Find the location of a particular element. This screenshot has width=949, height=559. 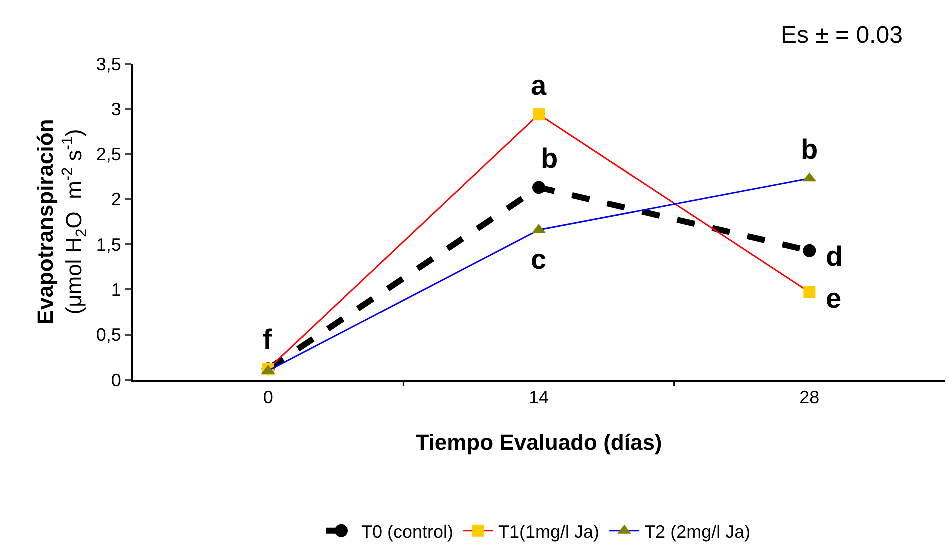

y-tick-label: 3 is located at coordinates (116, 109).